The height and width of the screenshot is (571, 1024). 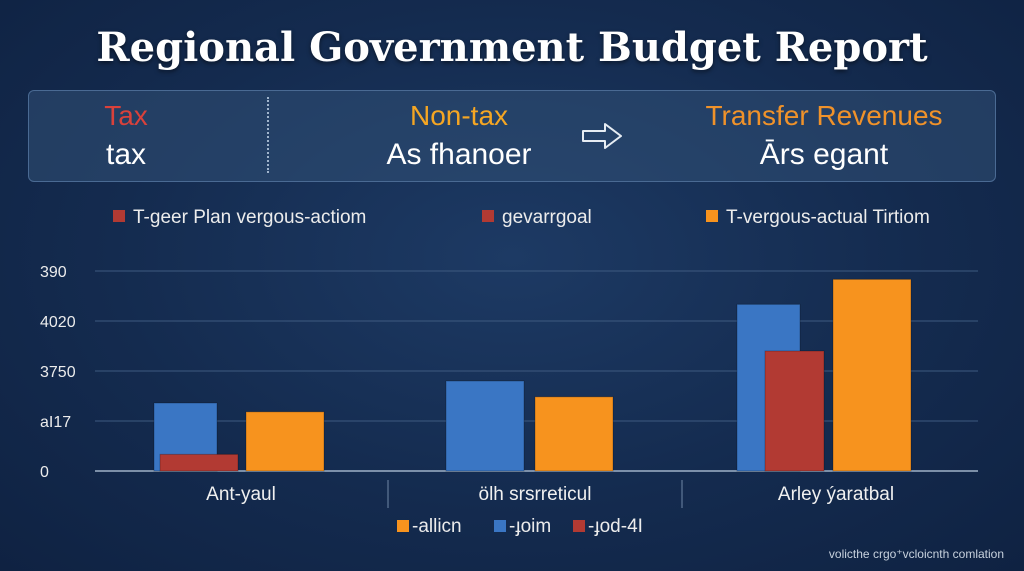 What do you see at coordinates (824, 136) in the screenshot?
I see `banner-transfer: Transfer Revenues Ārs egant` at bounding box center [824, 136].